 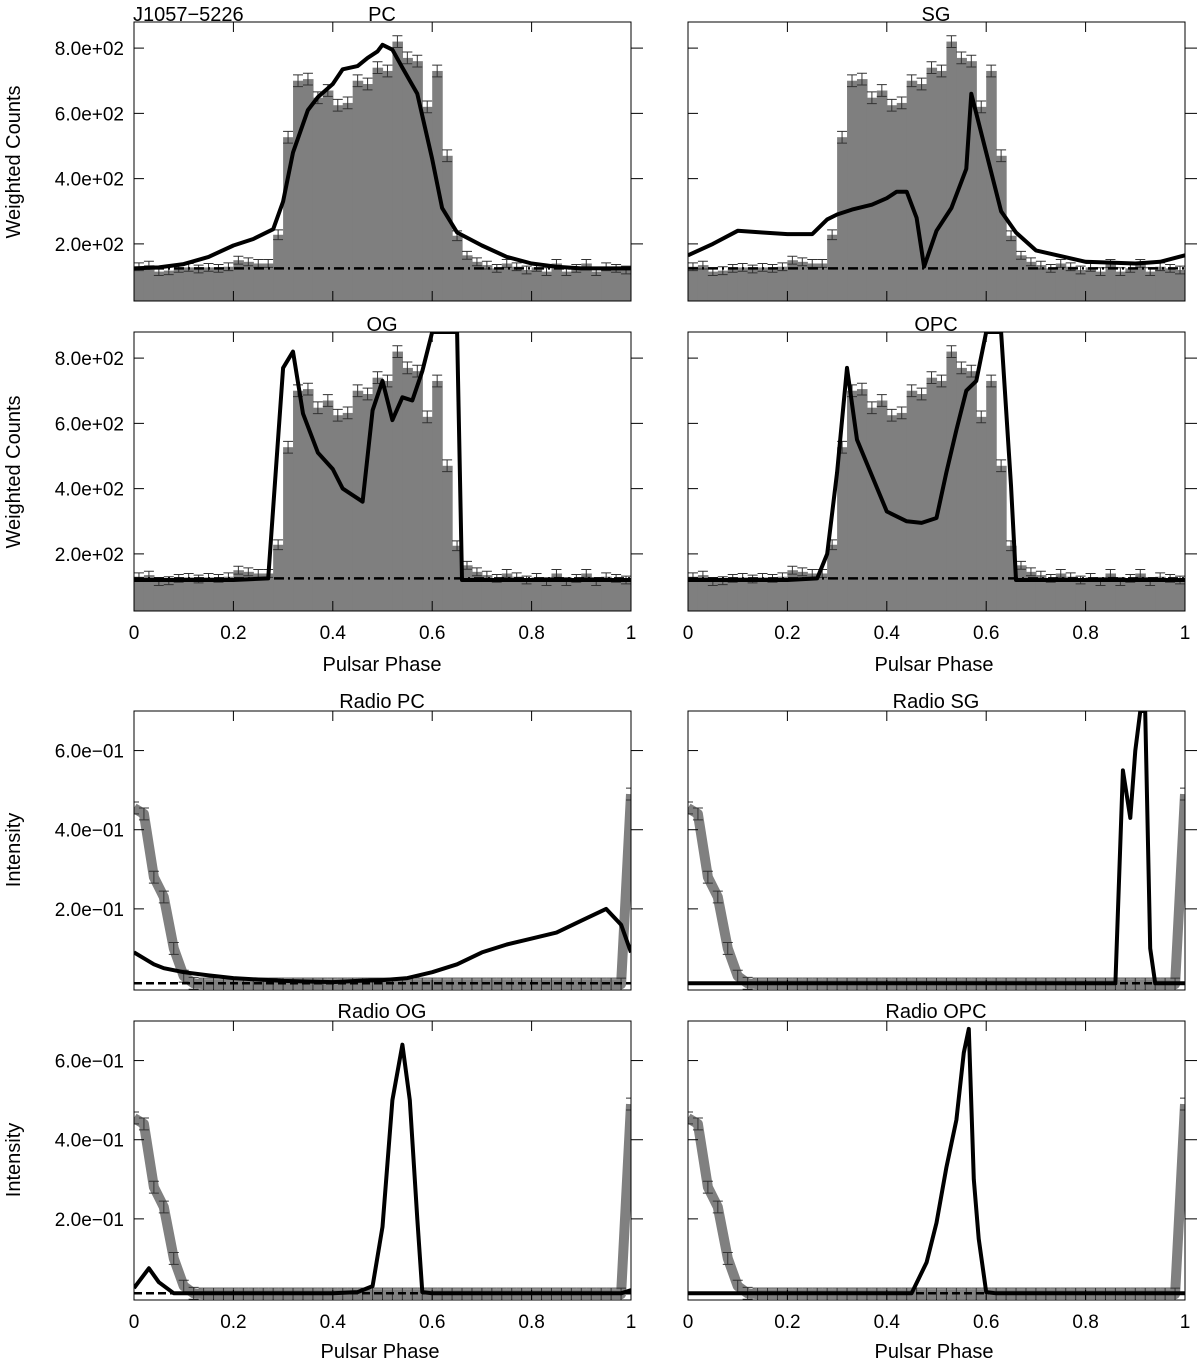 What do you see at coordinates (89, 1220) in the screenshot?
I see `y-tick-label: 2.0e−01` at bounding box center [89, 1220].